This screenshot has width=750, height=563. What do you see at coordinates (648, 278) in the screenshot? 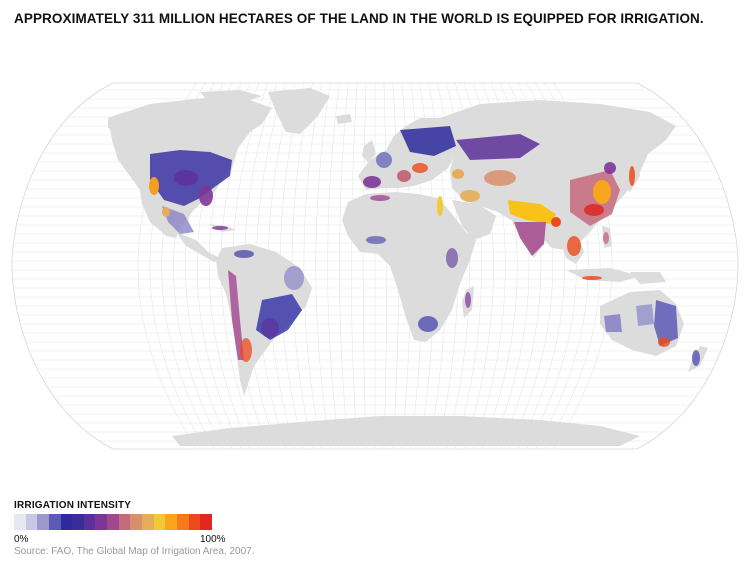
I see `new-guinea` at bounding box center [648, 278].